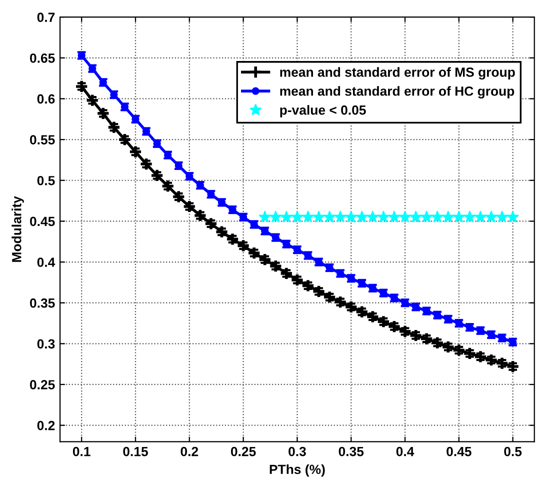 Image resolution: width=536 pixels, height=488 pixels. Describe the element at coordinates (297, 470) in the screenshot. I see `x-axis-title: PThs (%)` at that location.